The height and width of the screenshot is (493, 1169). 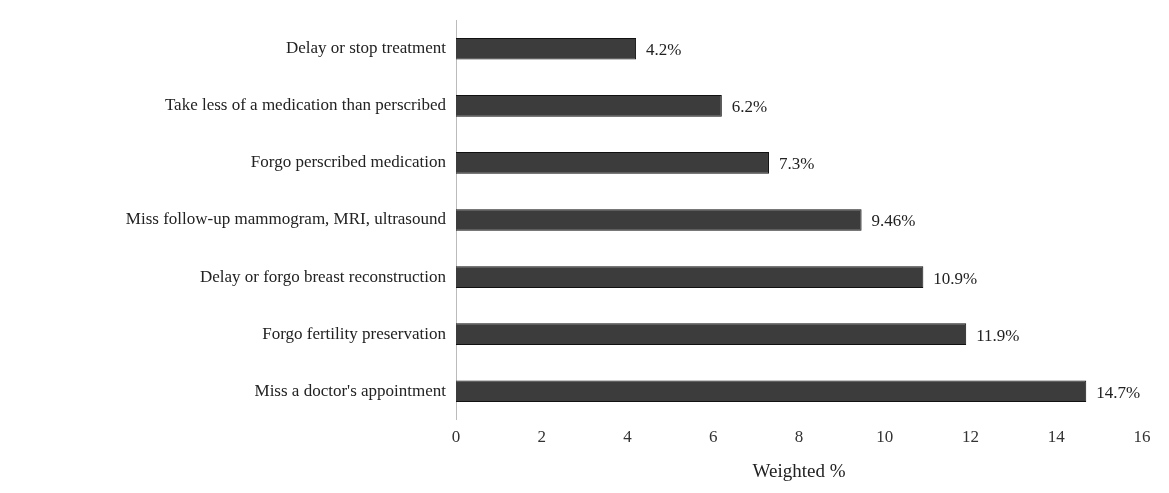 I want to click on y-tick-label: Take less of a medication than perscribed, so click(x=305, y=105).